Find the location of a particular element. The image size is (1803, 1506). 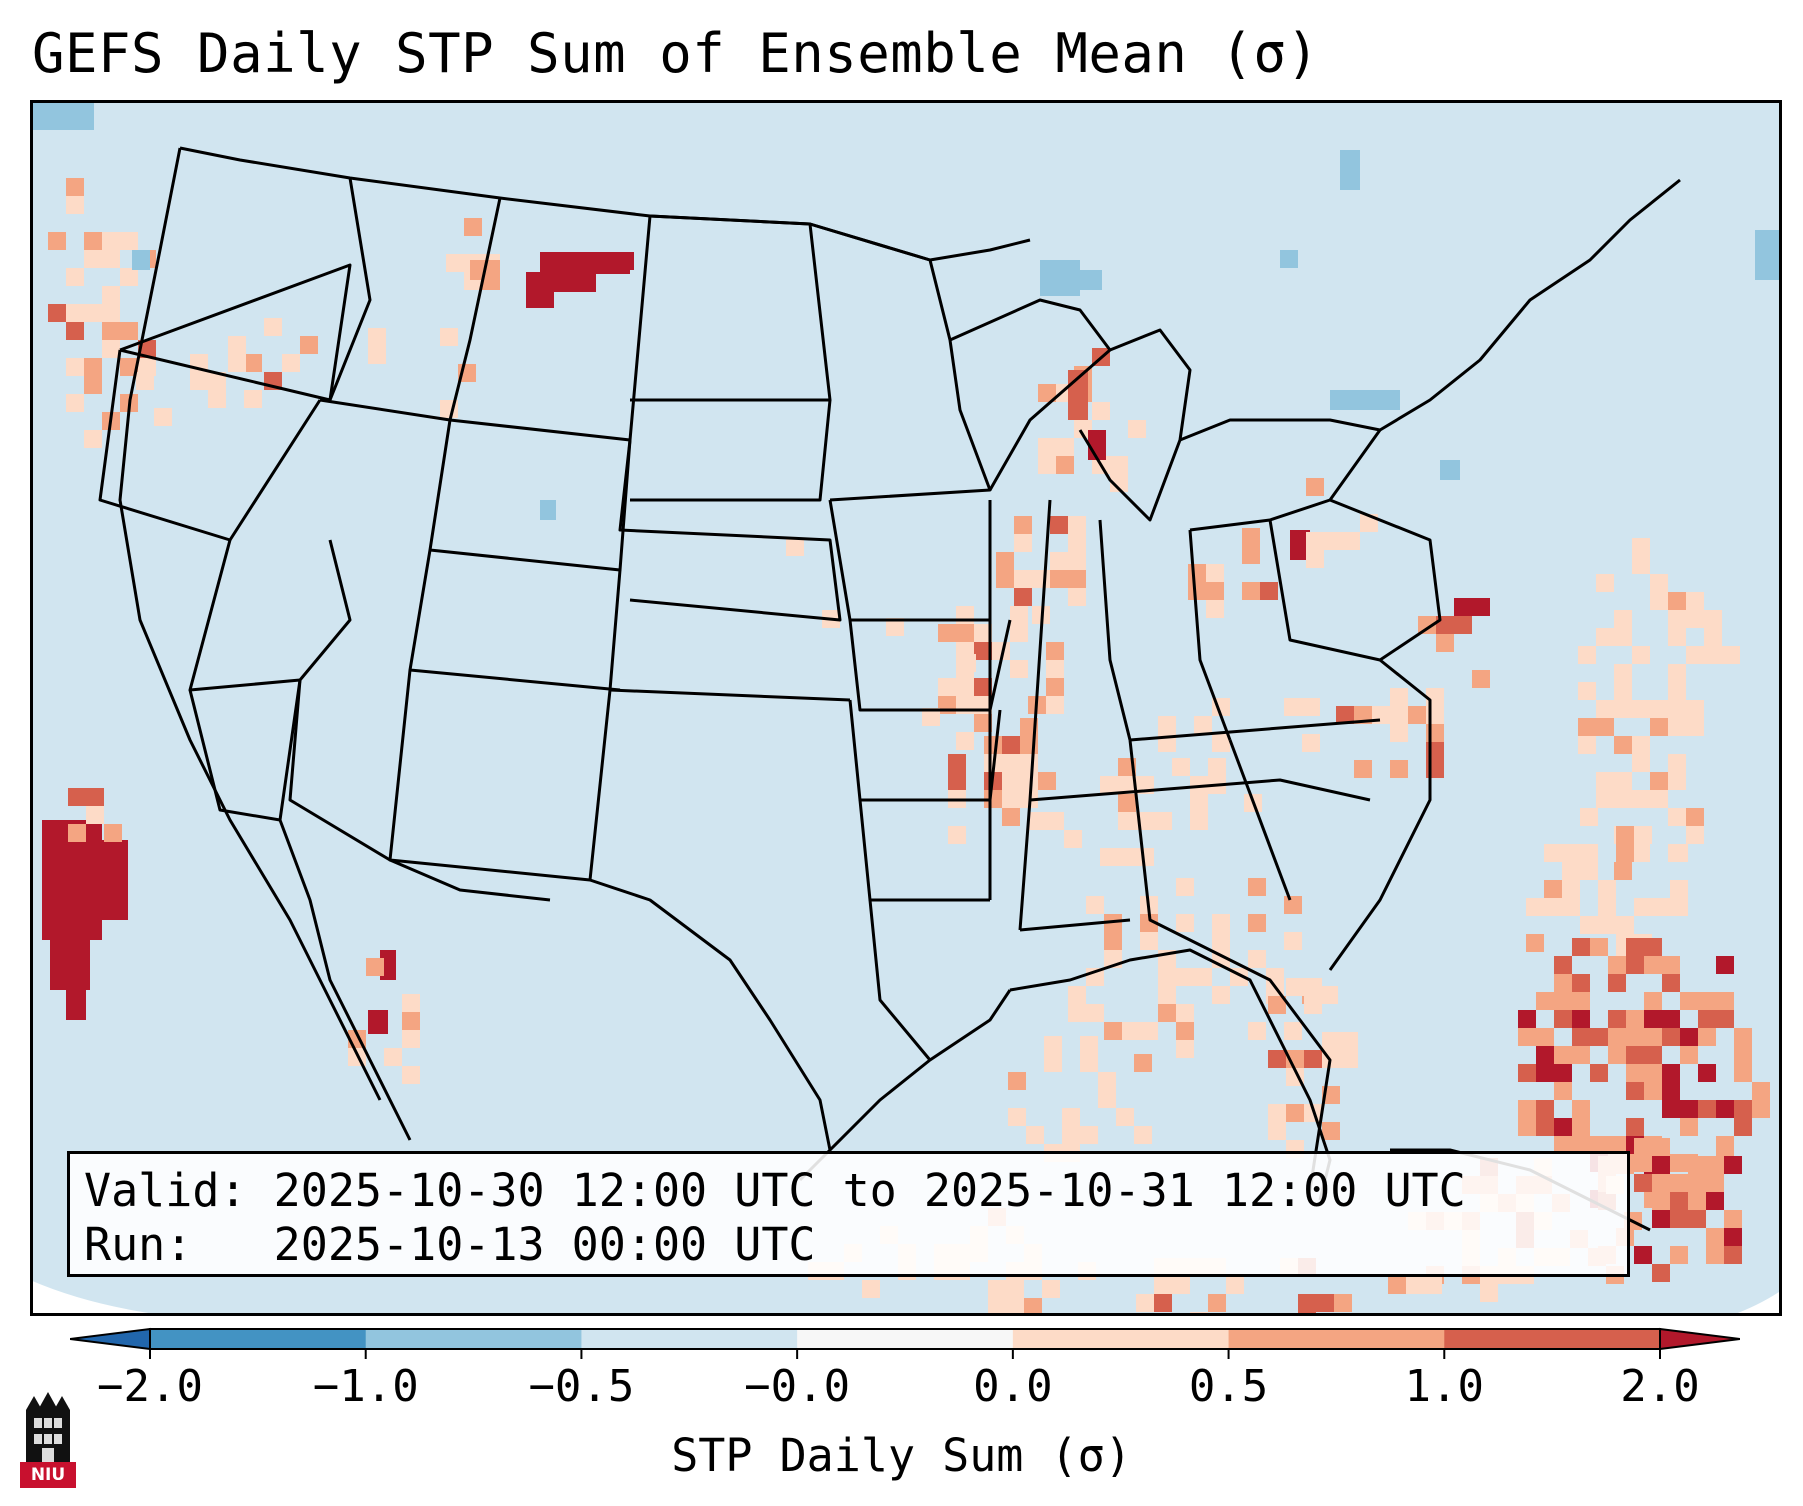

projection-edge is located at coordinates (100, 1298).